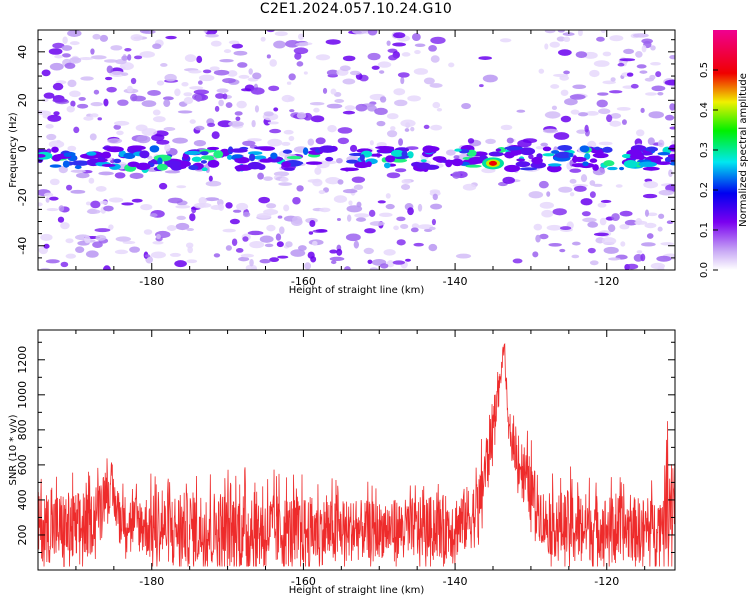 This screenshot has height=604, width=750. I want to click on y-tick-label: 400, so click(22, 499).